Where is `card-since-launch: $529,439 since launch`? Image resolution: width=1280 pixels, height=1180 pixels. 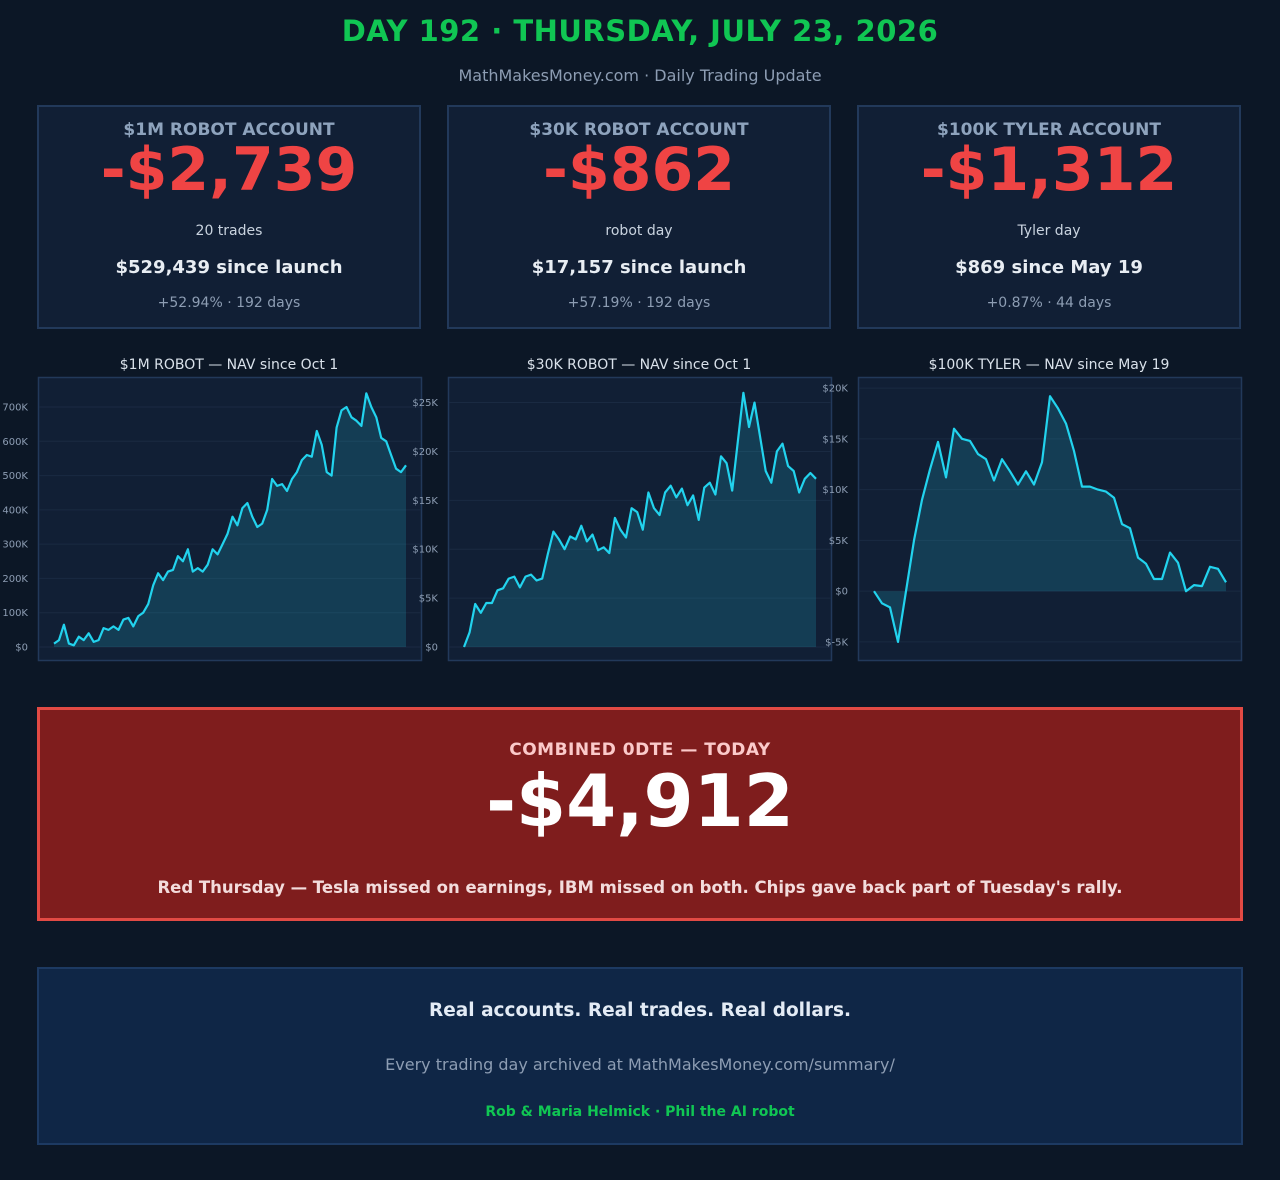 card-since-launch: $529,439 since launch is located at coordinates (229, 267).